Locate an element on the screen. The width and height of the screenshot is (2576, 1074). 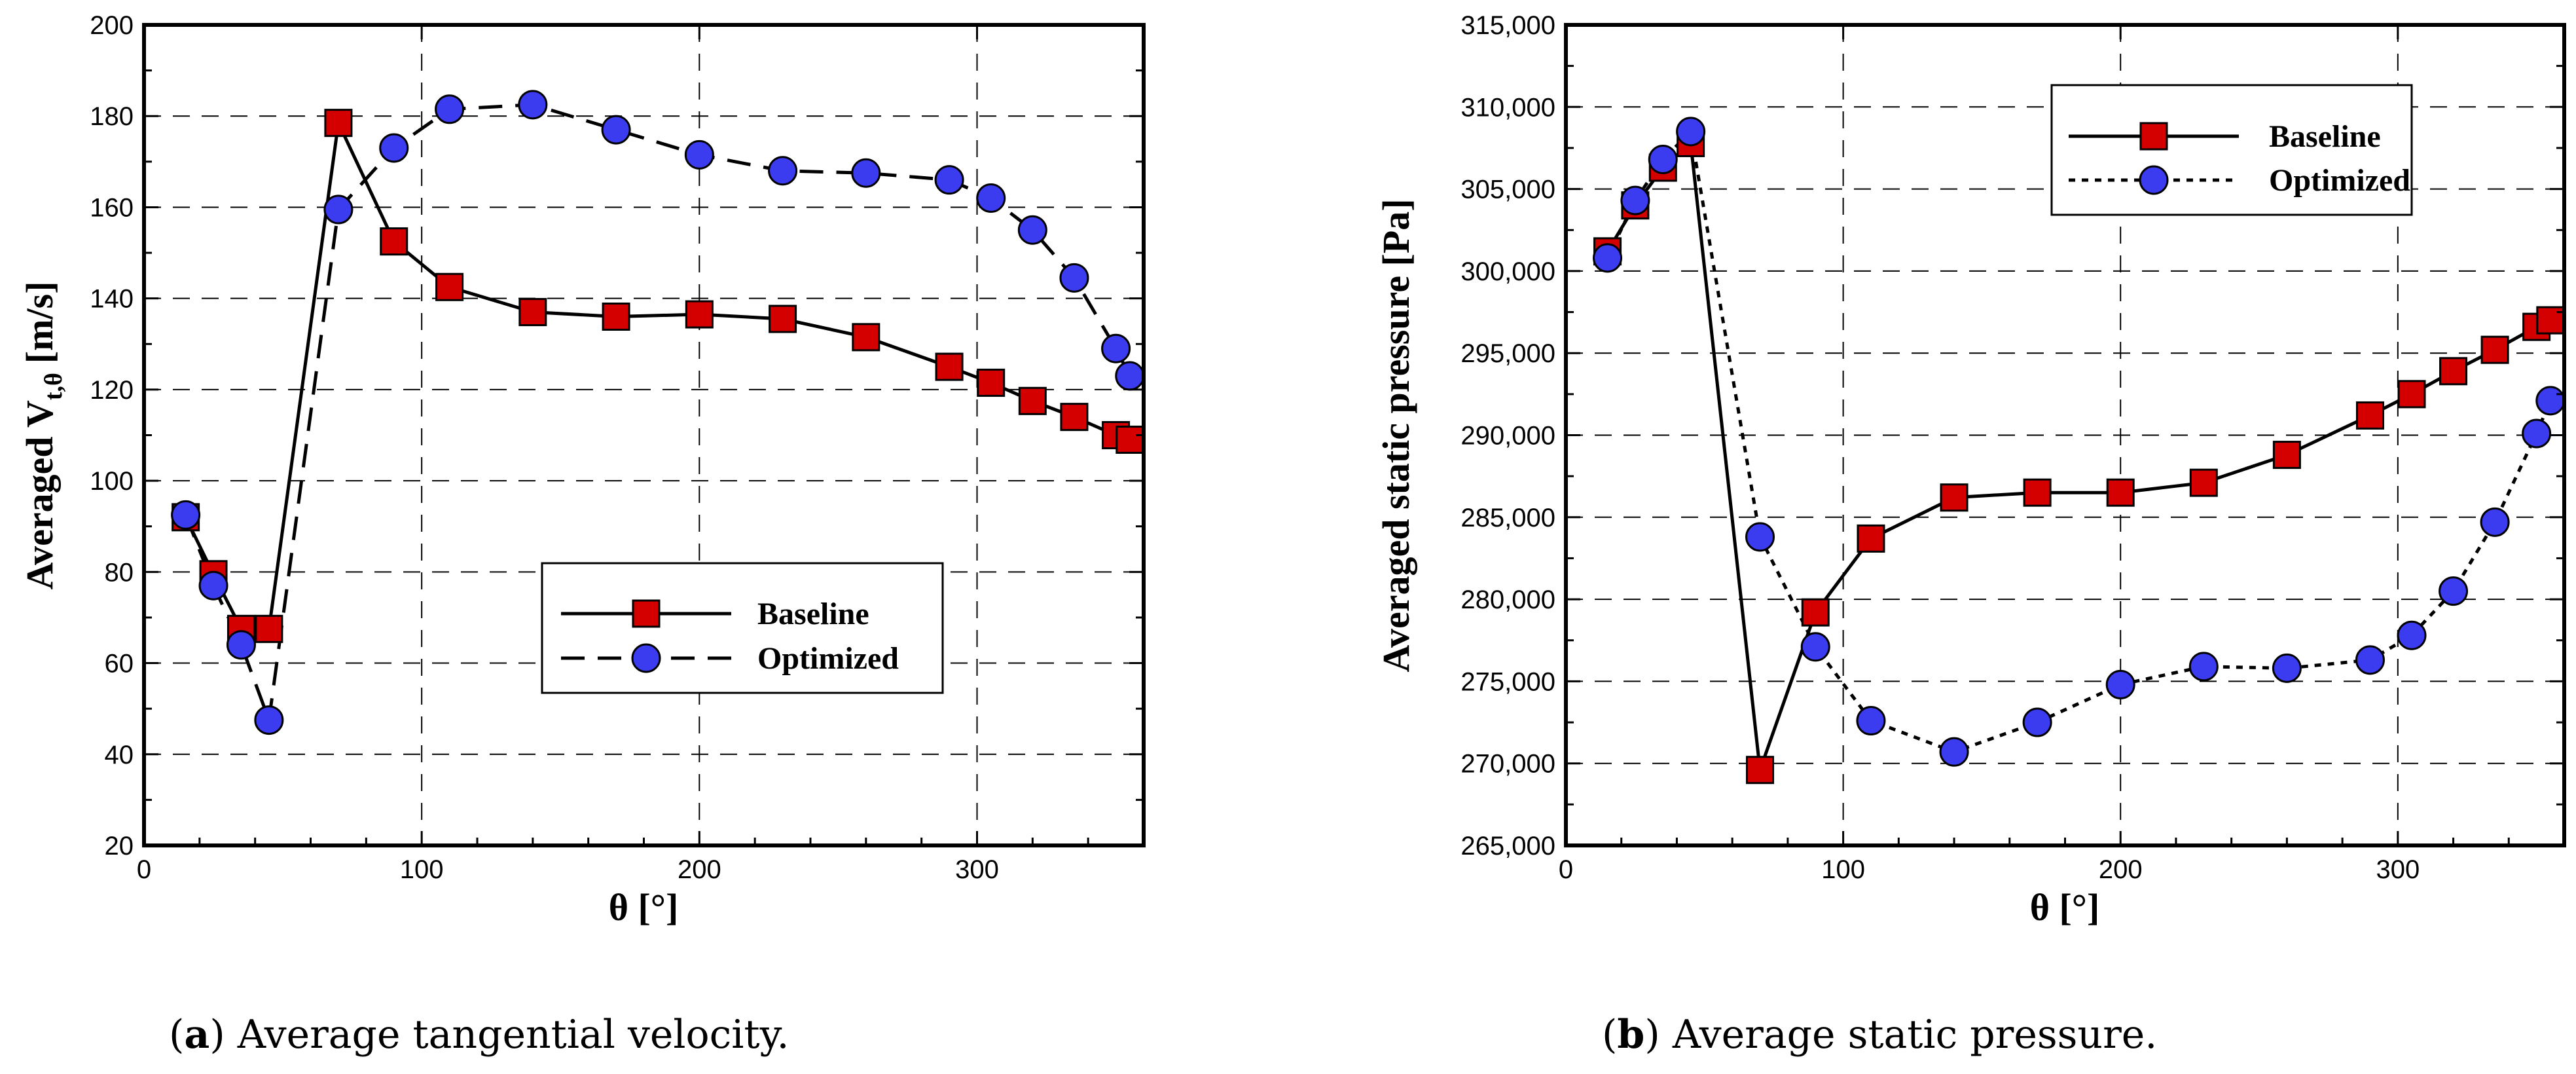
y-tick-label: 280,000 is located at coordinates (1507, 599).